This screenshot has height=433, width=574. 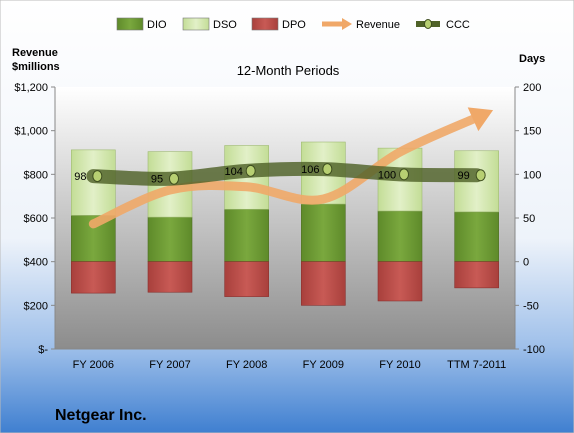 I want to click on ccc-data-label: 99, so click(x=464, y=176).